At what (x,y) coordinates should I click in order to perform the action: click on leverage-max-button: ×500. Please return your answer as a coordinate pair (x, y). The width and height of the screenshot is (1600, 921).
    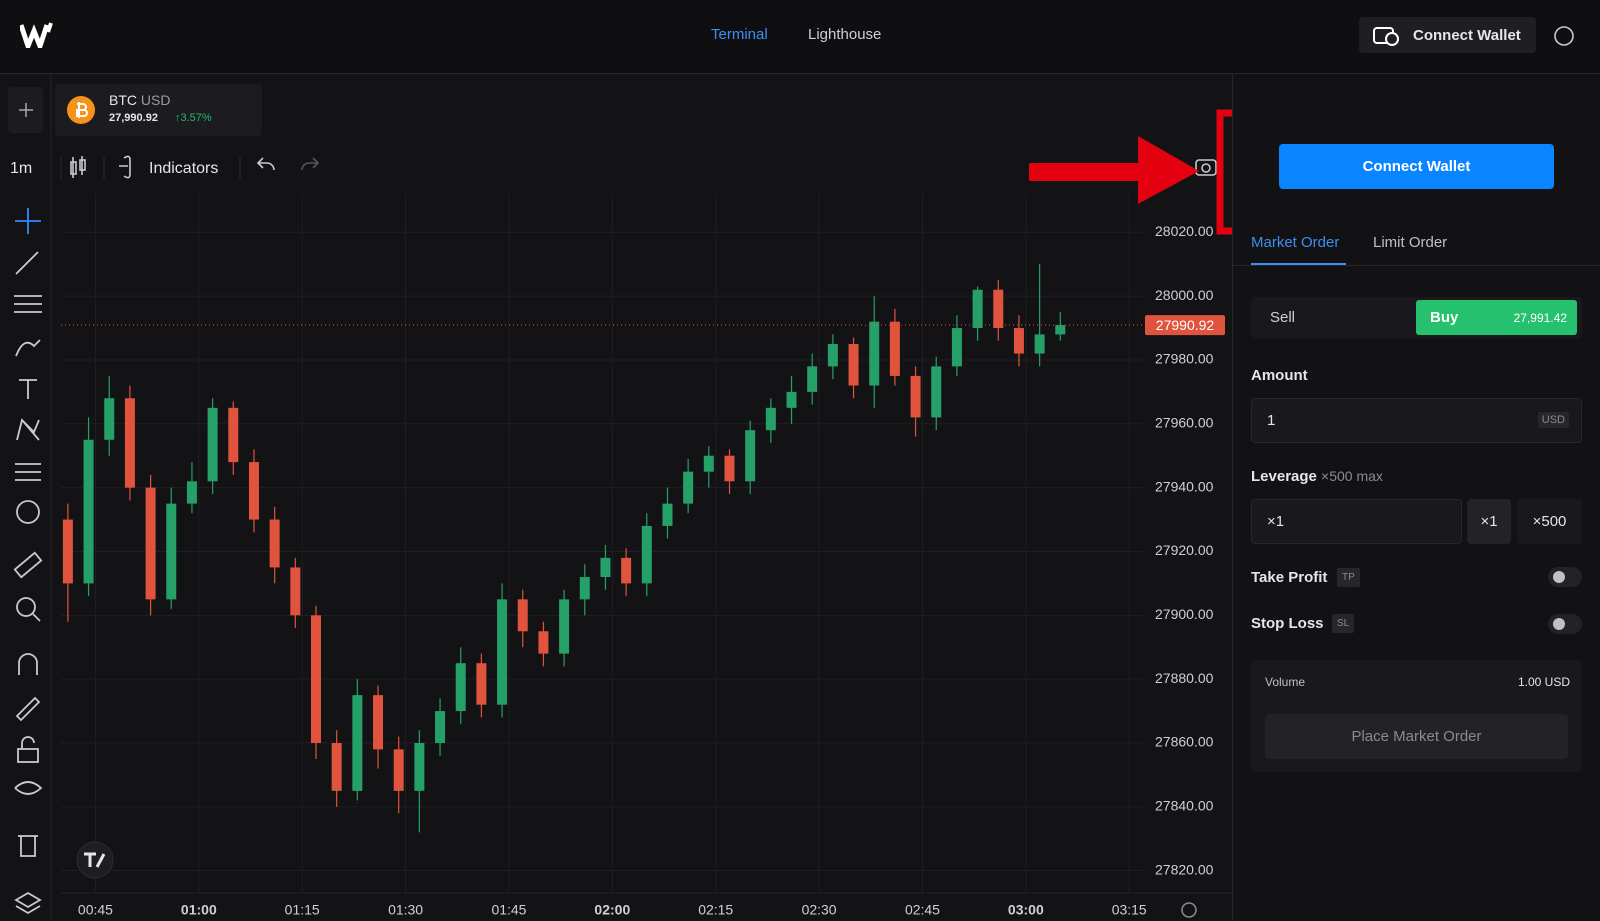
    Looking at the image, I should click on (1549, 521).